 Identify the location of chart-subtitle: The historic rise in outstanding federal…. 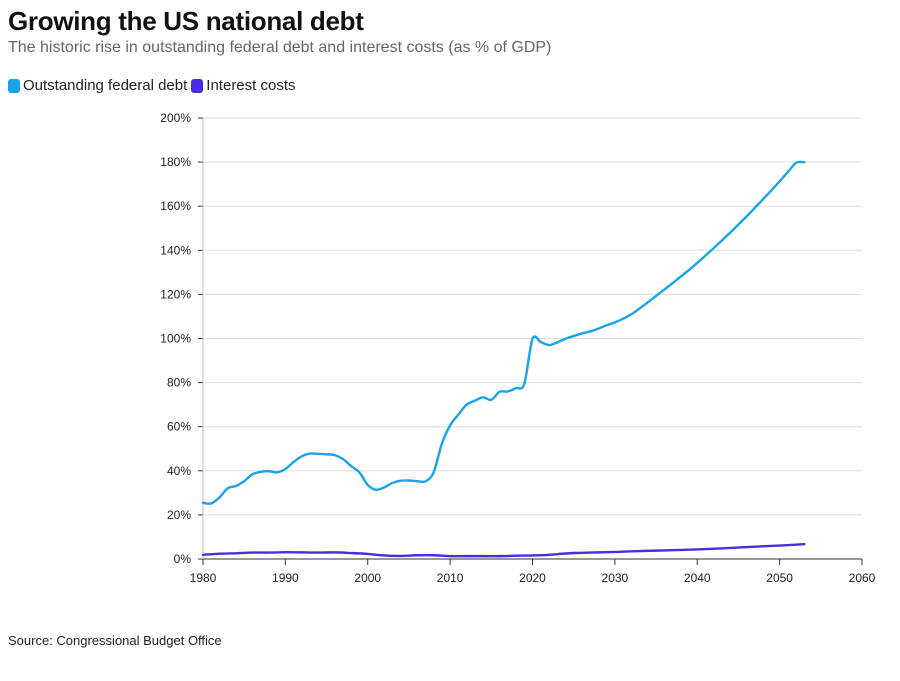
(280, 47).